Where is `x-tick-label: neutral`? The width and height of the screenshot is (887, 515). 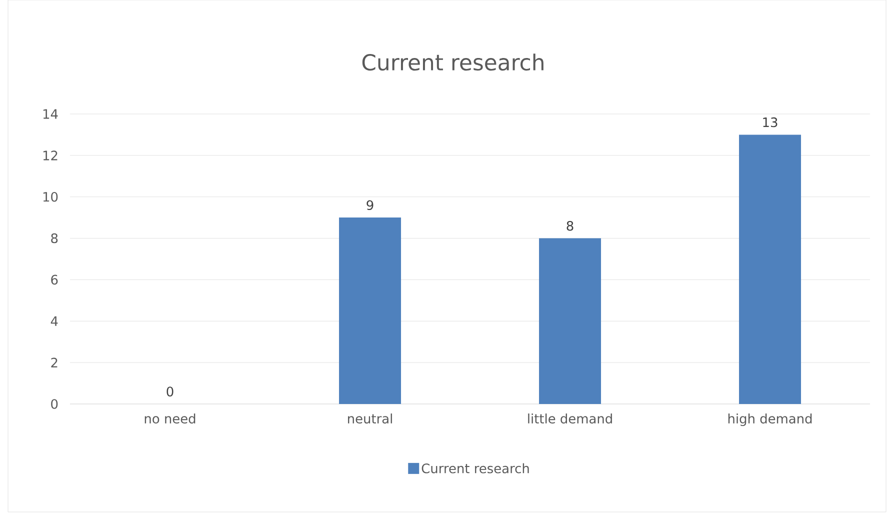 x-tick-label: neutral is located at coordinates (370, 419).